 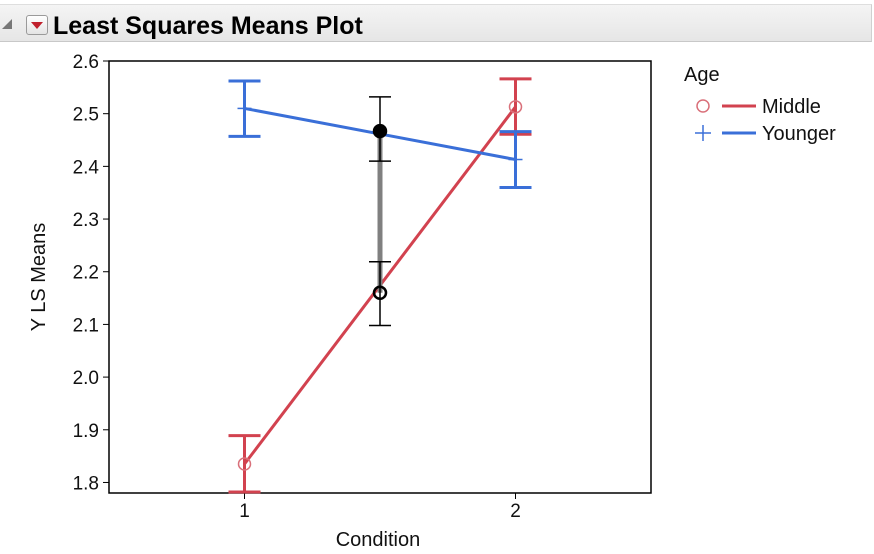 I want to click on legend-label-middle: Middle, so click(x=791, y=107).